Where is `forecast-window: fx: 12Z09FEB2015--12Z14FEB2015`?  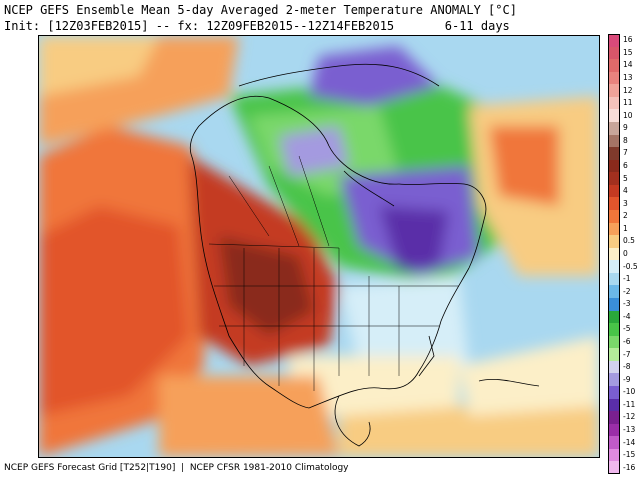 forecast-window: fx: 12Z09FEB2015--12Z14FEB2015 is located at coordinates (286, 26).